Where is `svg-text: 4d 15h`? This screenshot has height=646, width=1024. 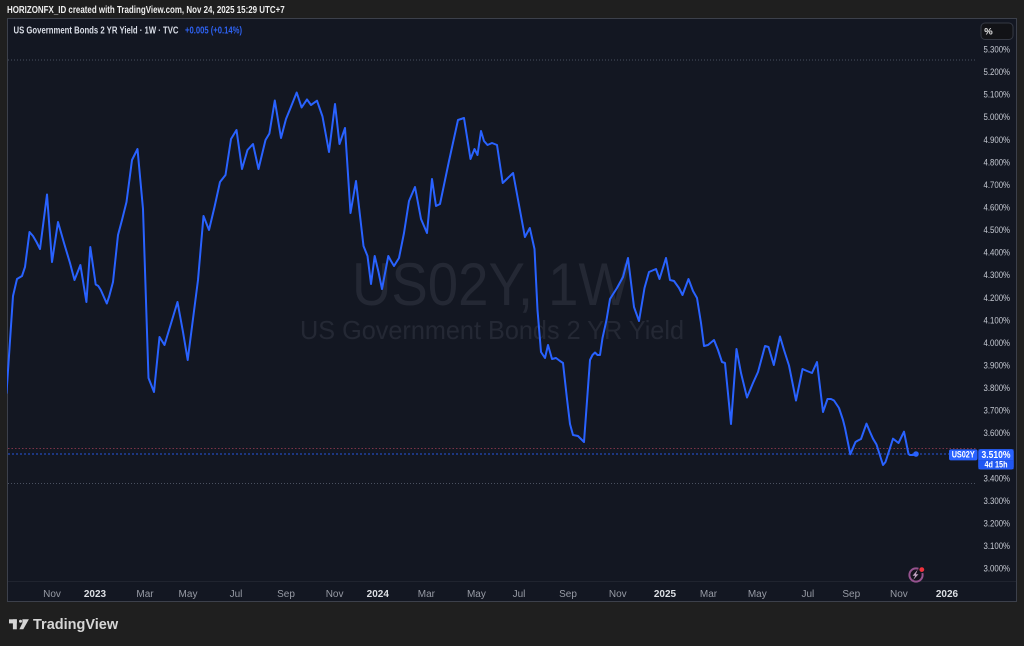
svg-text: 4d 15h is located at coordinates (996, 464).